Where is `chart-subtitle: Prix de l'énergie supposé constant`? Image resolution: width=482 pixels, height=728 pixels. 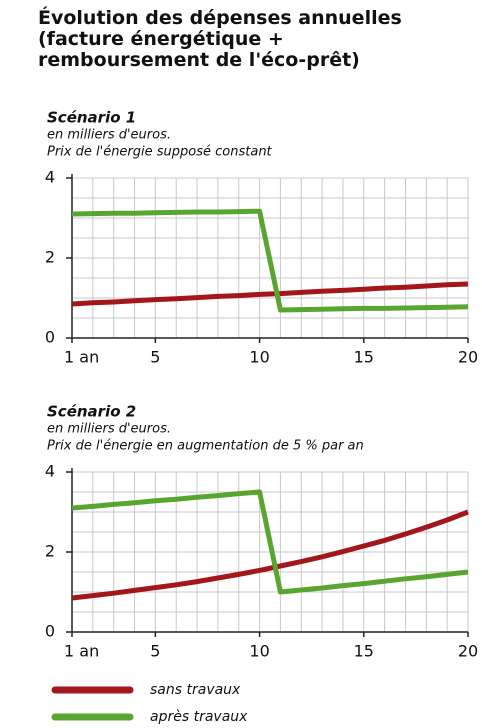 chart-subtitle: Prix de l'énergie supposé constant is located at coordinates (160, 152).